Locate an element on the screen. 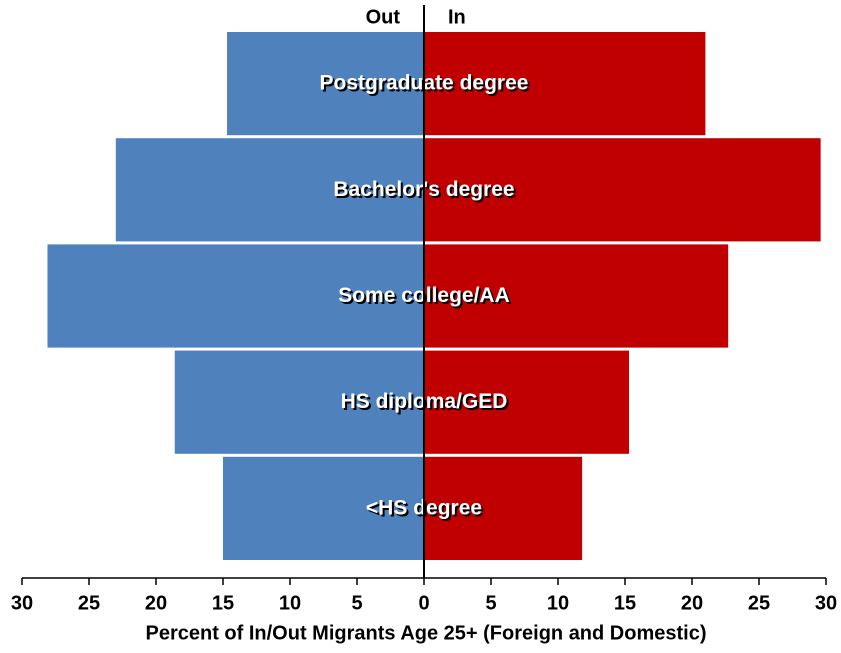 The height and width of the screenshot is (653, 841). x-tick-label: 0 is located at coordinates (423, 603).